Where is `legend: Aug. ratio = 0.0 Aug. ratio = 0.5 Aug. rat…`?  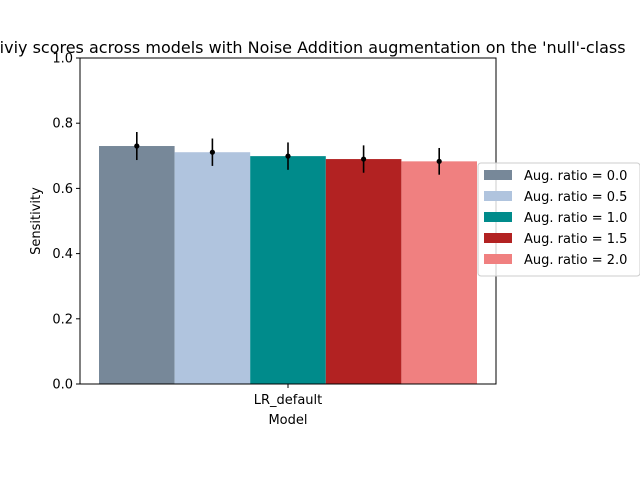 legend: Aug. ratio = 0.0 Aug. ratio = 0.5 Aug. rat… is located at coordinates (558, 219).